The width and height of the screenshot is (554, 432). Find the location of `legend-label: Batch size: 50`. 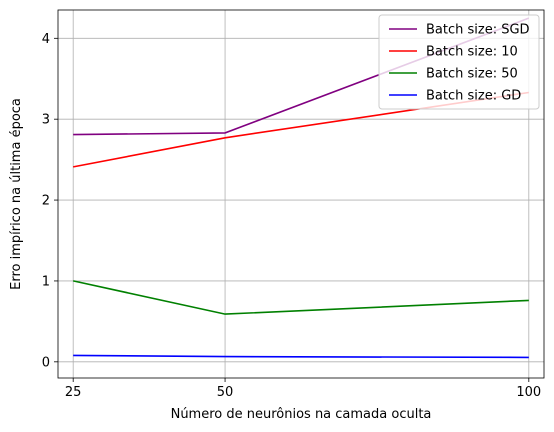

legend-label: Batch size: 50 is located at coordinates (472, 74).